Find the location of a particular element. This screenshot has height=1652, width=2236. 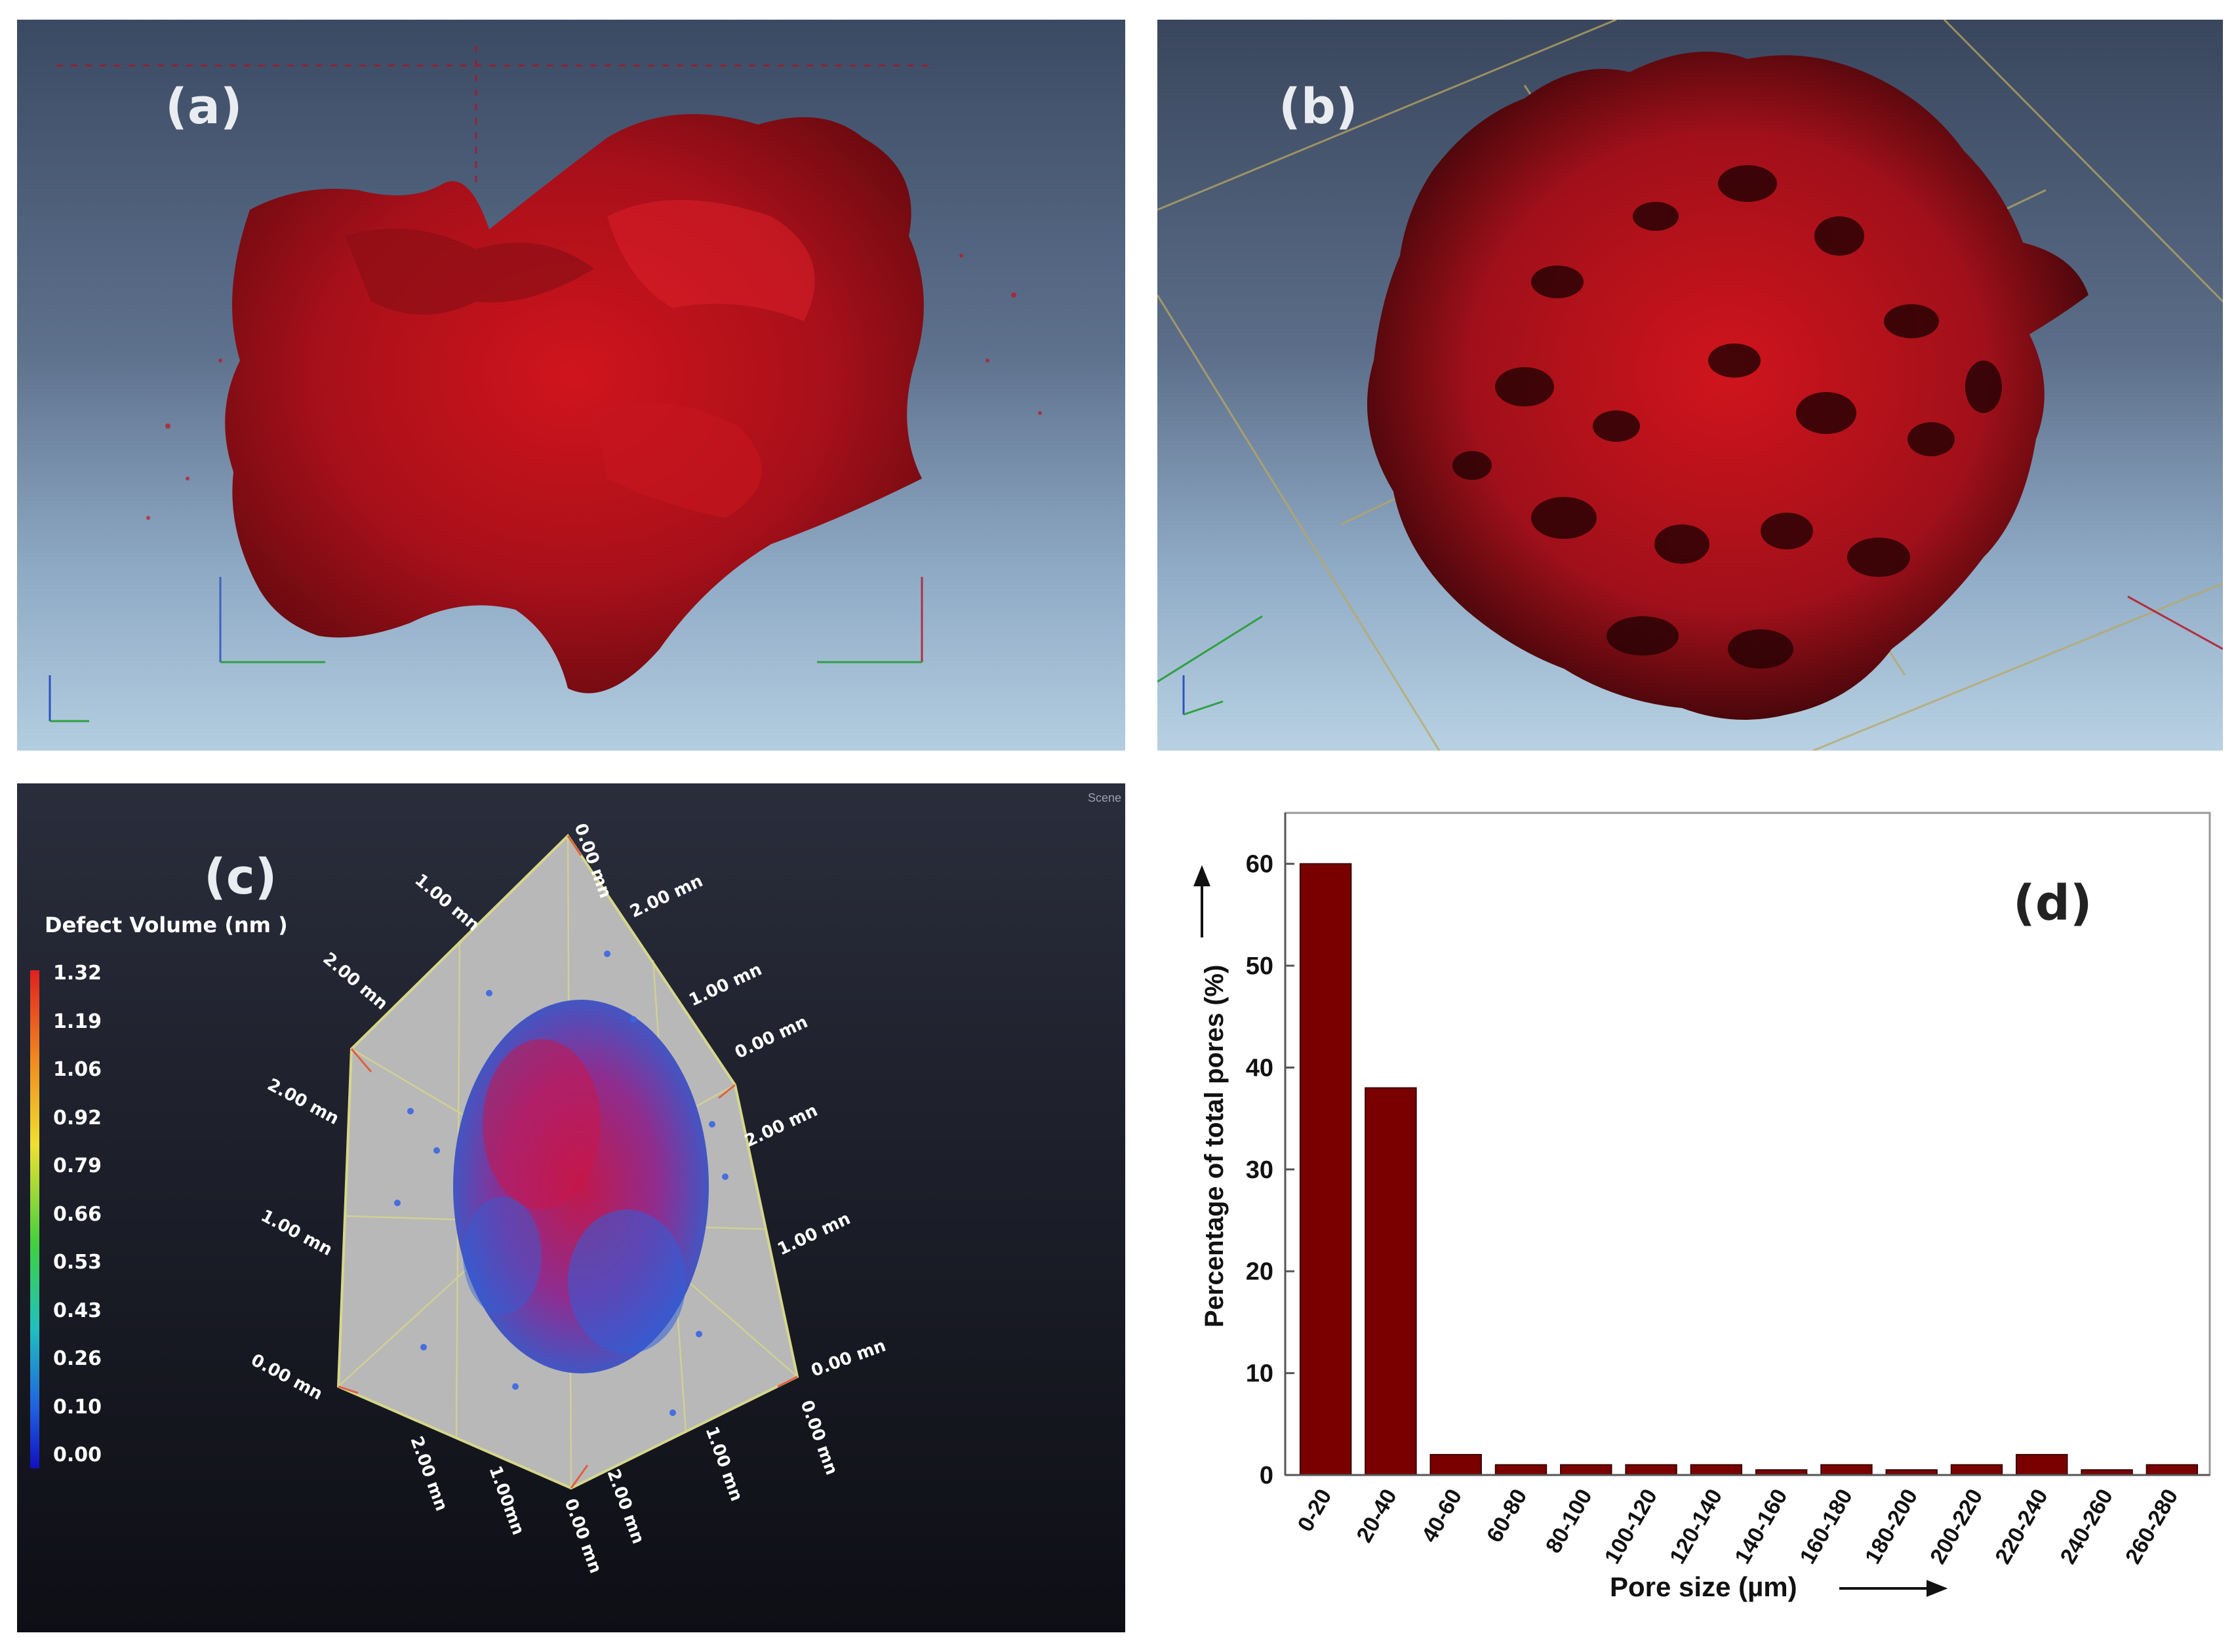

y-tick-label: 60 is located at coordinates (1259, 864).